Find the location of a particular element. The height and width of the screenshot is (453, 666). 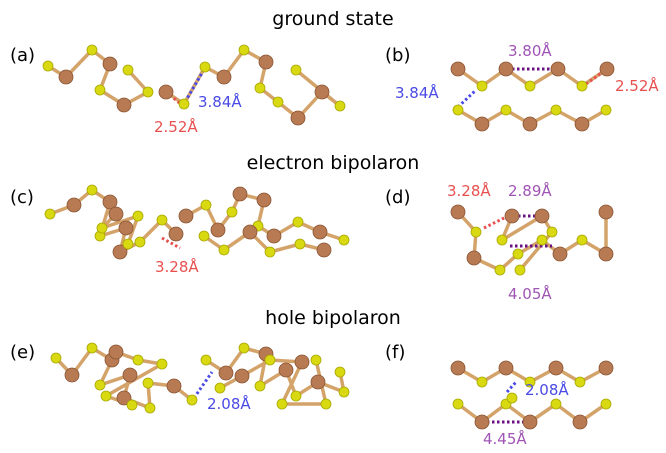

distance-label-b-blue: 3.84Å is located at coordinates (417, 93).